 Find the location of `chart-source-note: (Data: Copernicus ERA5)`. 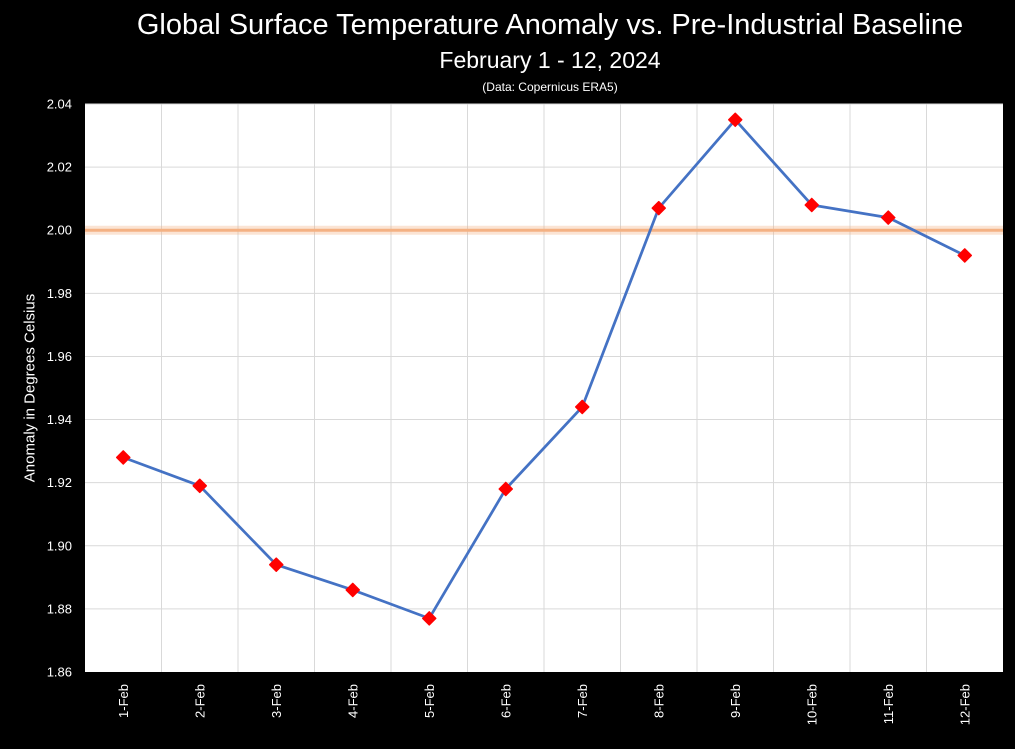

chart-source-note: (Data: Copernicus ERA5) is located at coordinates (550, 87).